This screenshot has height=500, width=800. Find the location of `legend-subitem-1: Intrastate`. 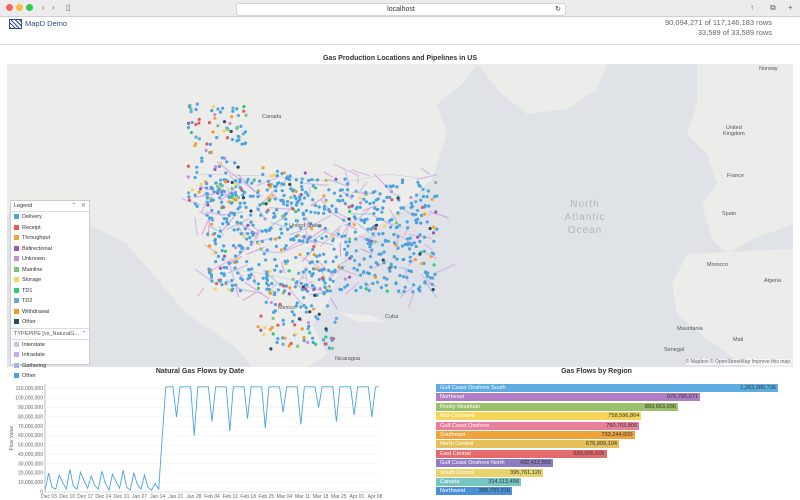

legend-subitem-1: Intrastate is located at coordinates (50, 355).